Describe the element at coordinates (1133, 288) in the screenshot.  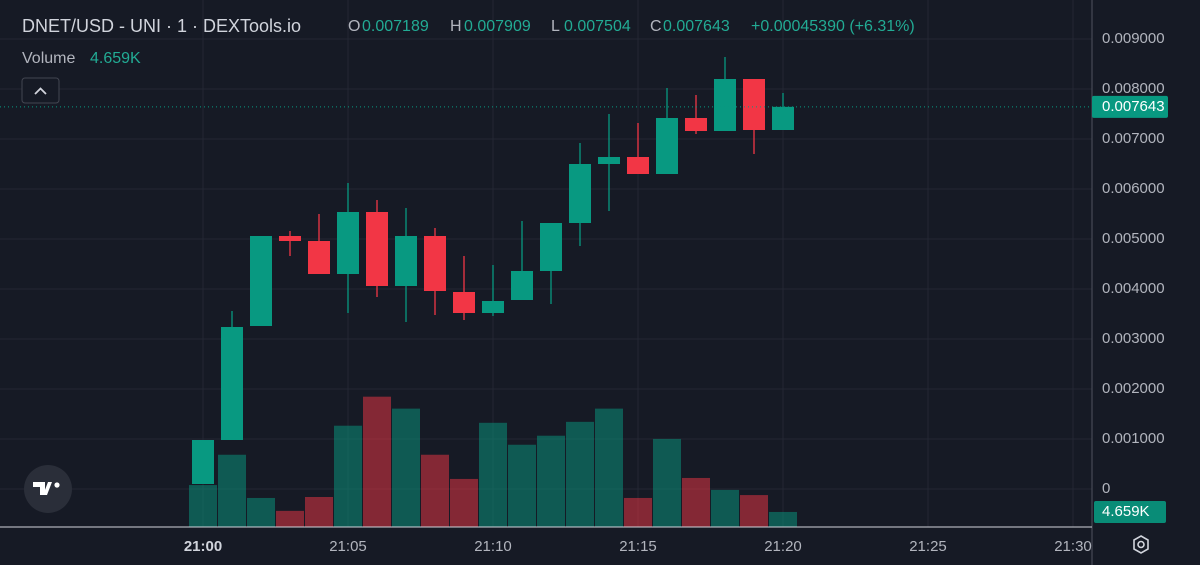
I see `y-tick-label: 0.004000` at that location.